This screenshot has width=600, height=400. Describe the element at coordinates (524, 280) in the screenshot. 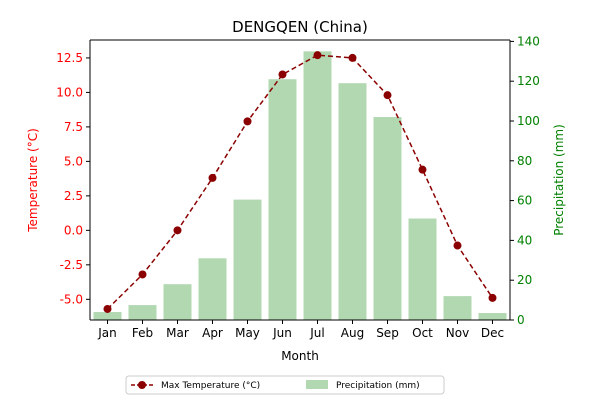

I see `y-right-tick-label: 20` at that location.